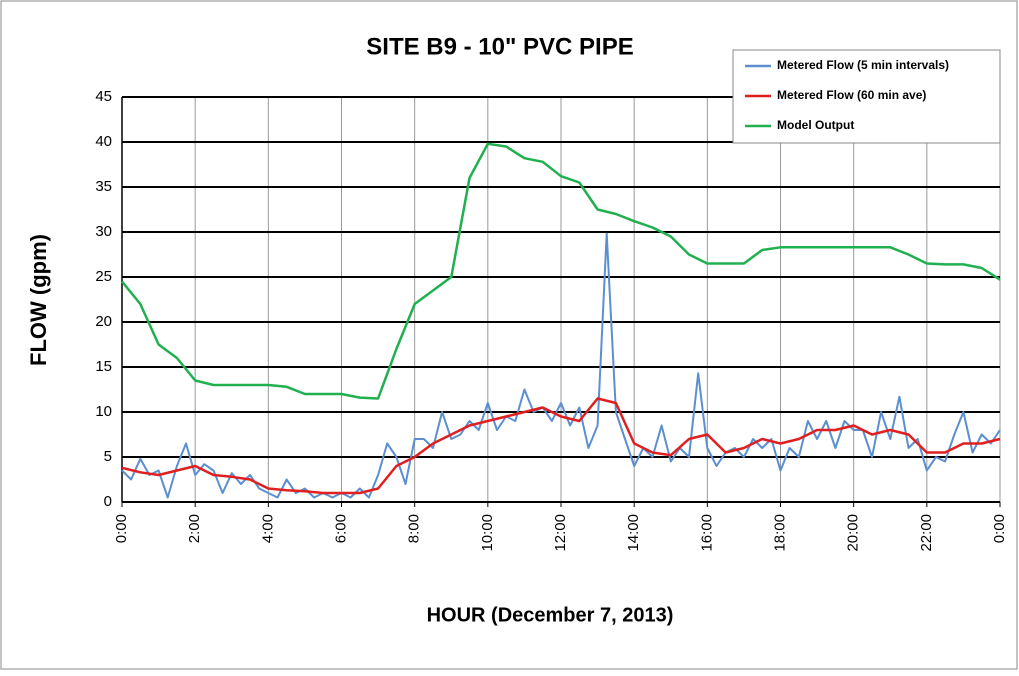  I want to click on x-tick-label: 4:00, so click(267, 528).